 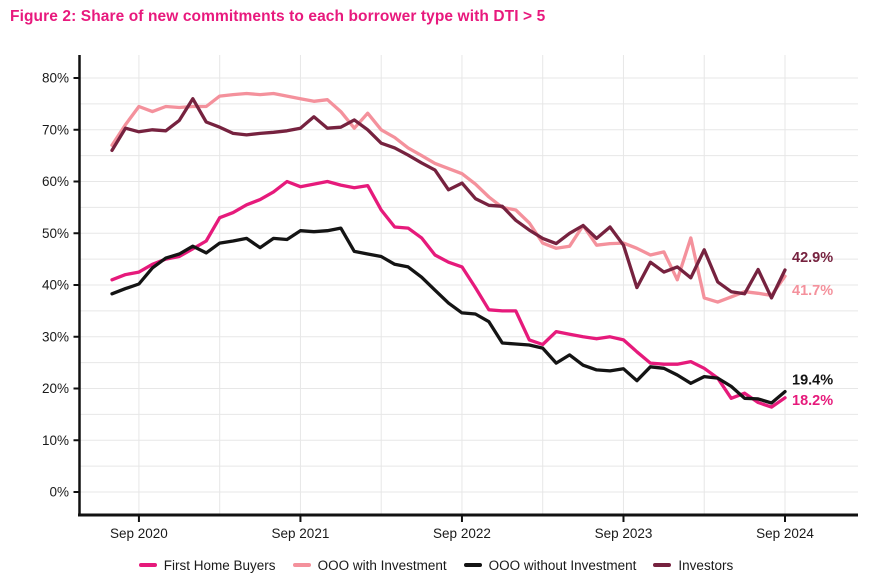 What do you see at coordinates (55, 336) in the screenshot?
I see `y-tick-label: 30%` at bounding box center [55, 336].